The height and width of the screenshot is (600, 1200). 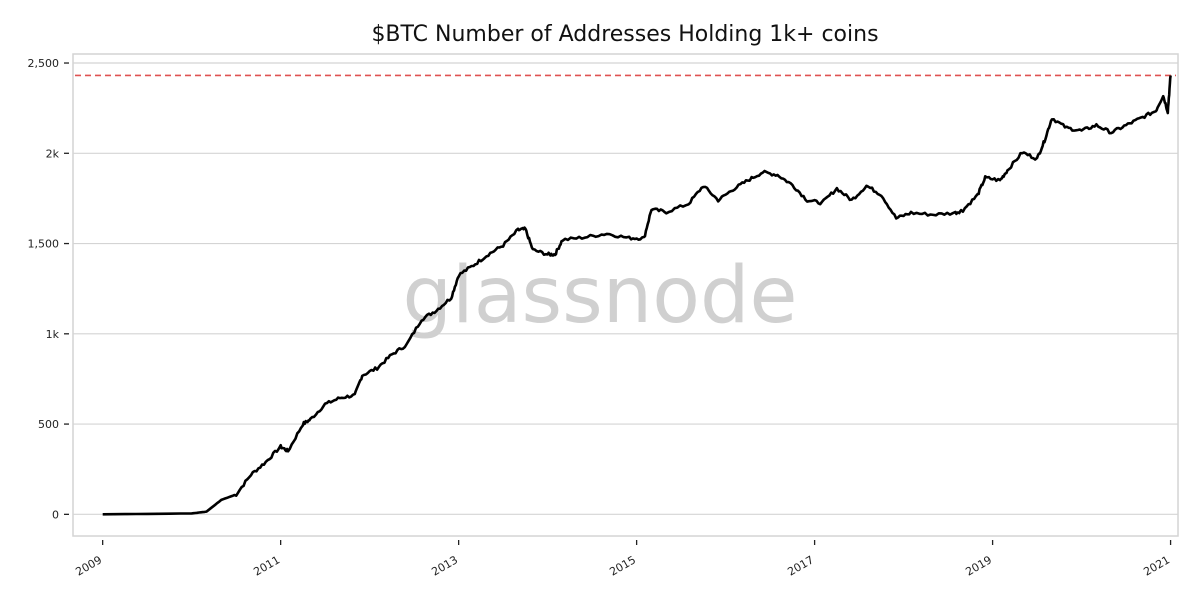 What do you see at coordinates (44, 244) in the screenshot?
I see `y-tick-label: 1,500` at bounding box center [44, 244].